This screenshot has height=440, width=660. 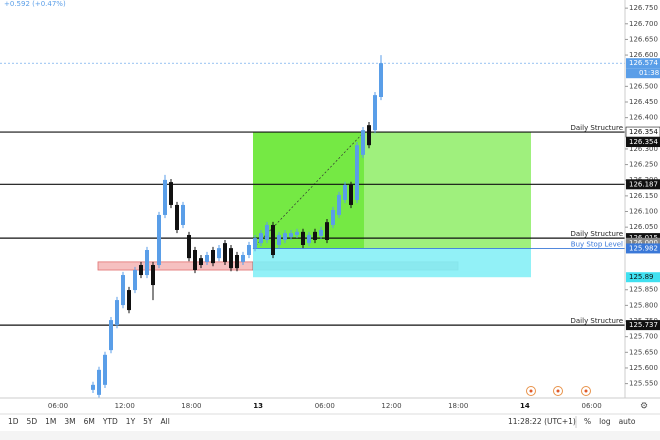 I want to click on y-tick-label: 125.800, so click(x=643, y=305).